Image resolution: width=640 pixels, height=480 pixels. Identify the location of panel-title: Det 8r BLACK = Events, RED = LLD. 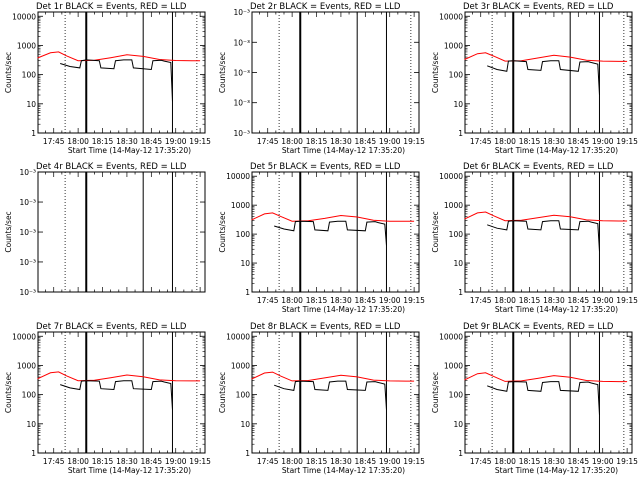
(325, 327).